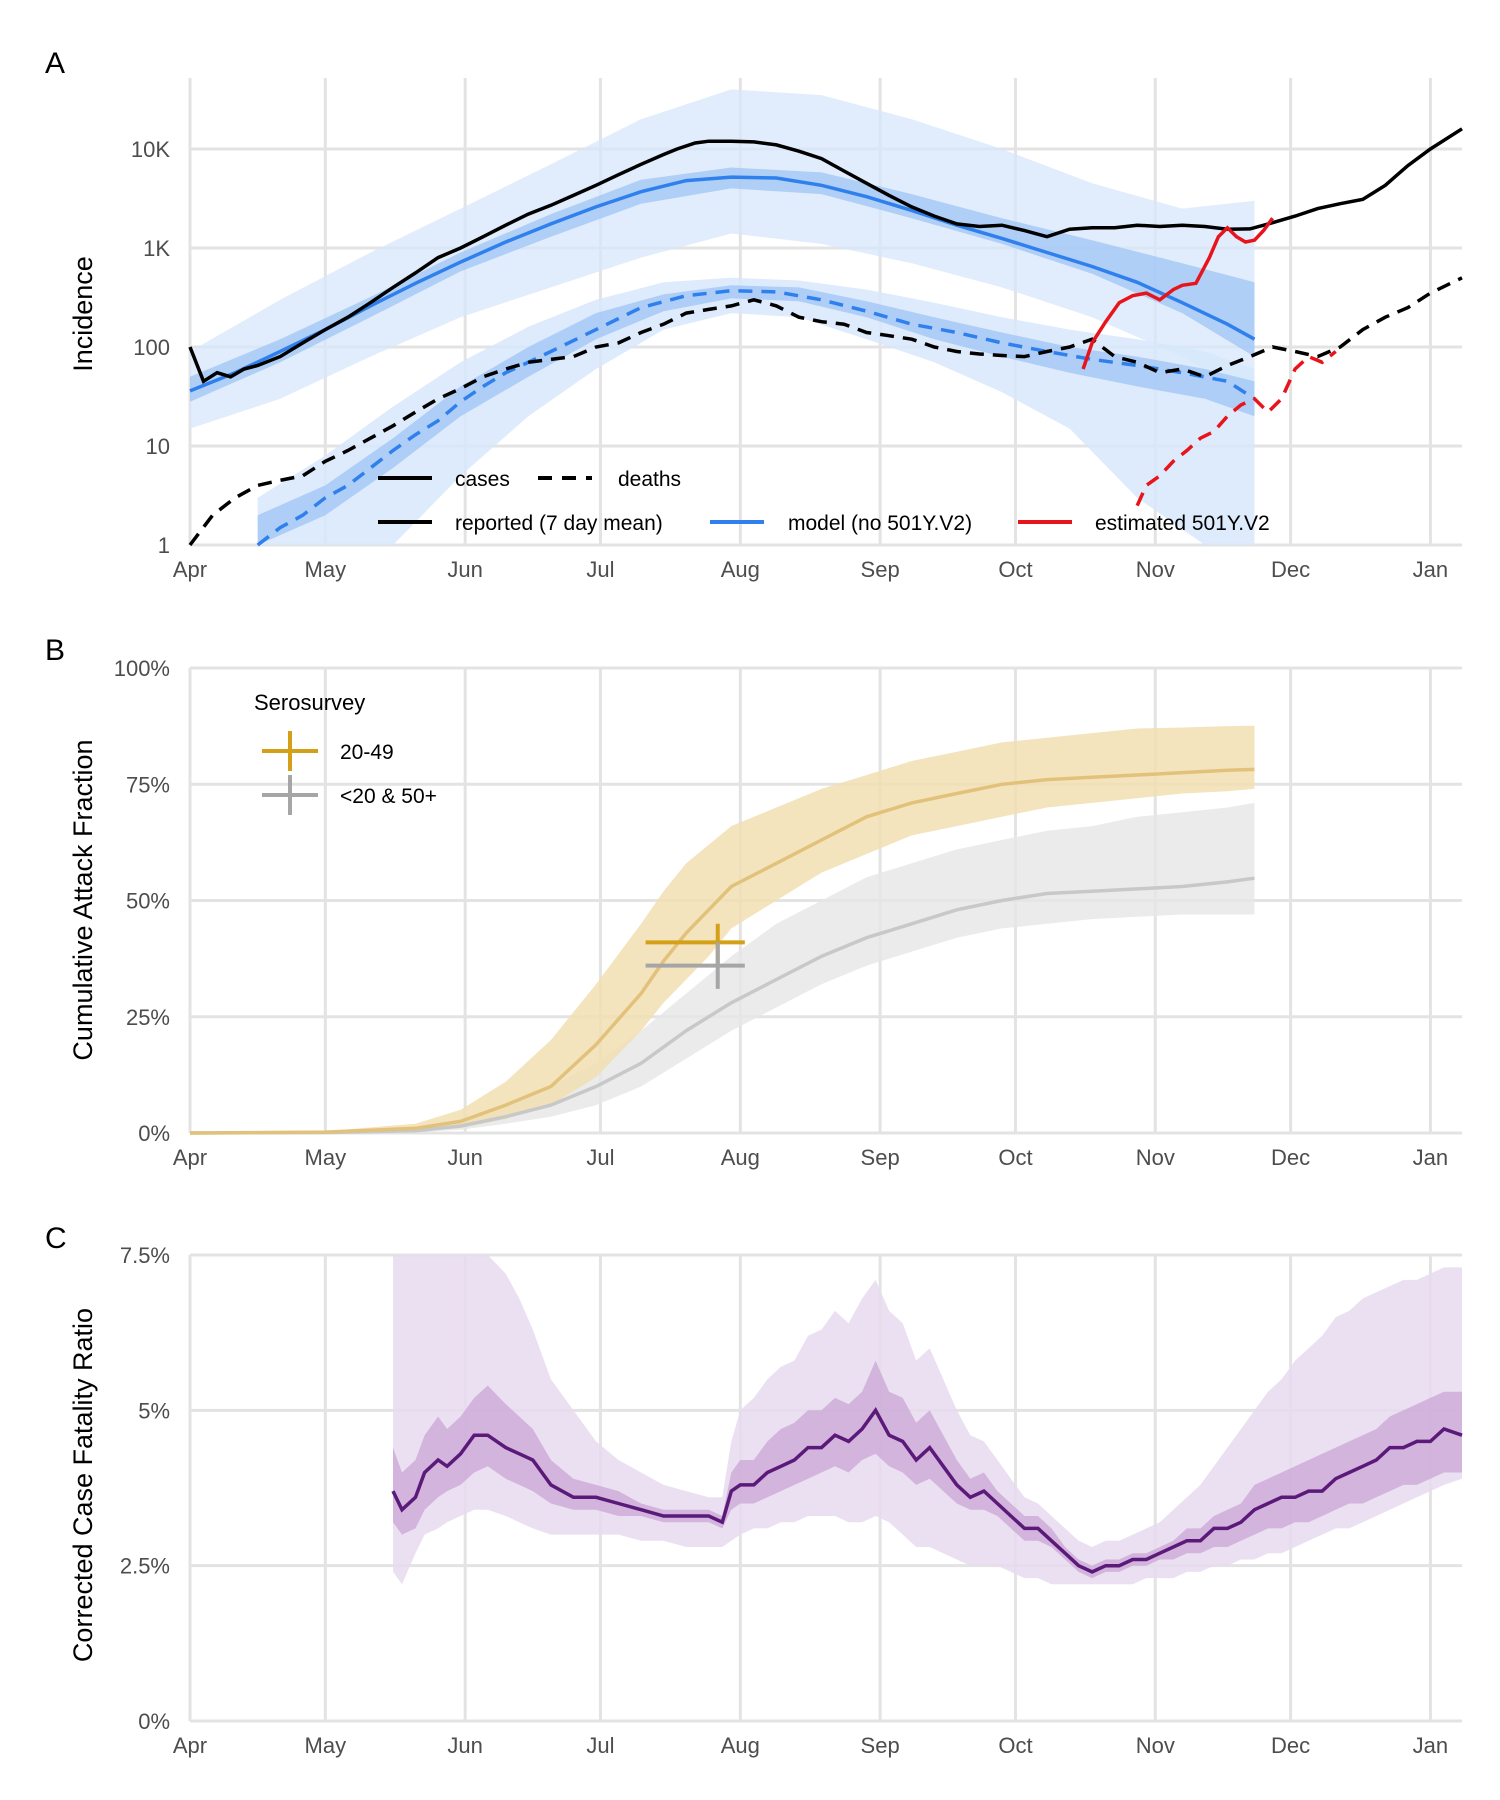 This screenshot has height=1800, width=1500. I want to click on age-other-band, so click(722, 967).